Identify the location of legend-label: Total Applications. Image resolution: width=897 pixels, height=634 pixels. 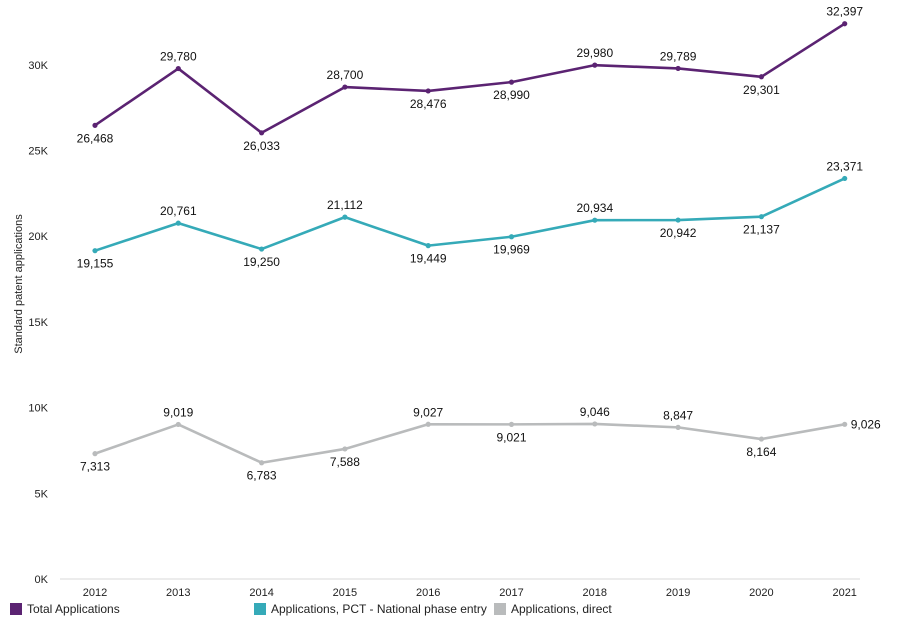
(73, 609).